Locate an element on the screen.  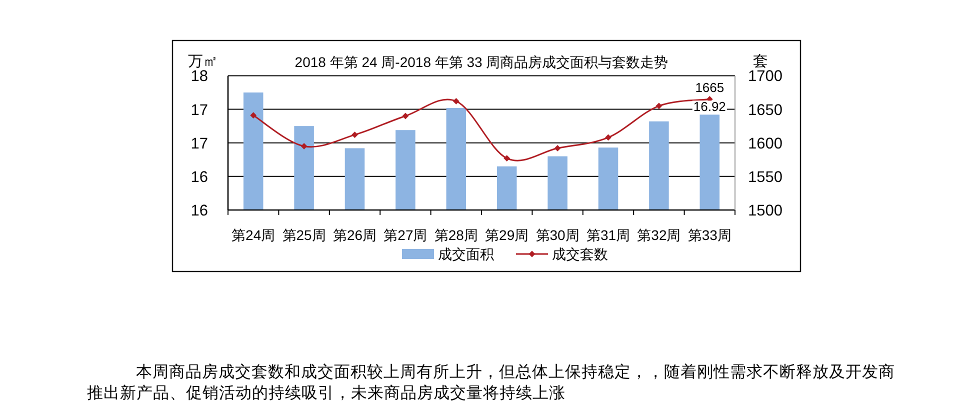
y2-tick-label: 1500 is located at coordinates (765, 211).